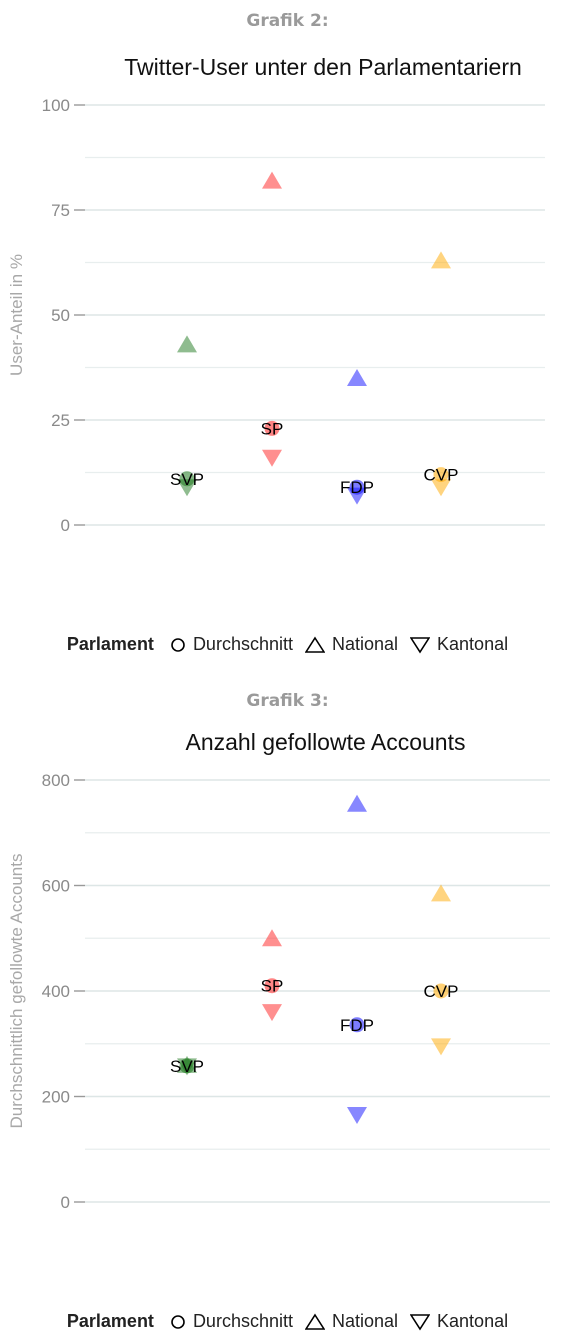  Describe the element at coordinates (16, 315) in the screenshot. I see `y-axis-label: User-Anteil in %` at that location.